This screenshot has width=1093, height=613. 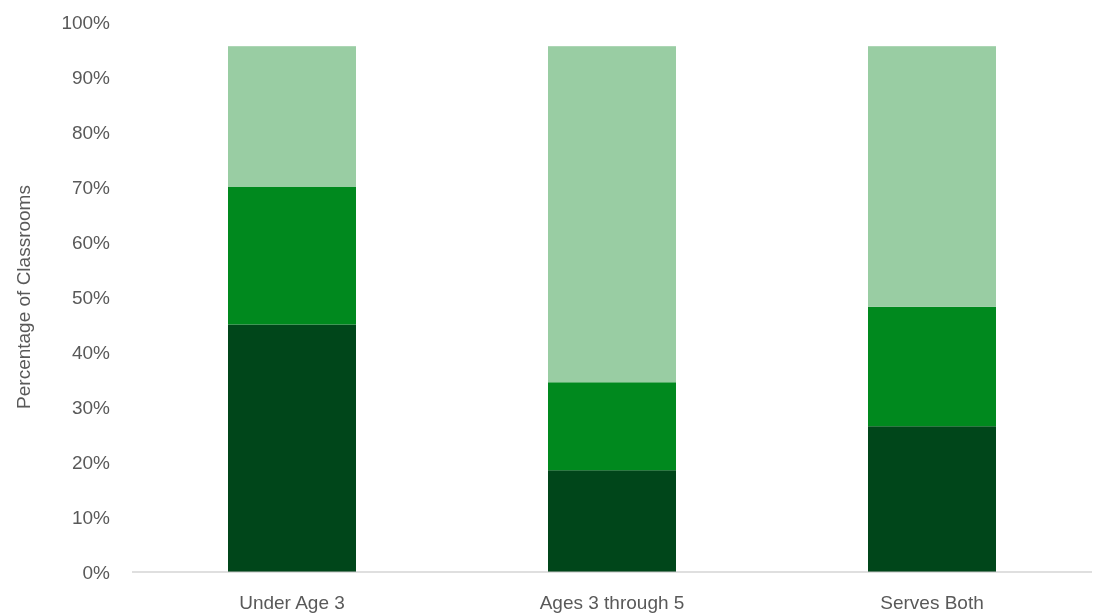 I want to click on y-tick-label: 100%, so click(x=86, y=22).